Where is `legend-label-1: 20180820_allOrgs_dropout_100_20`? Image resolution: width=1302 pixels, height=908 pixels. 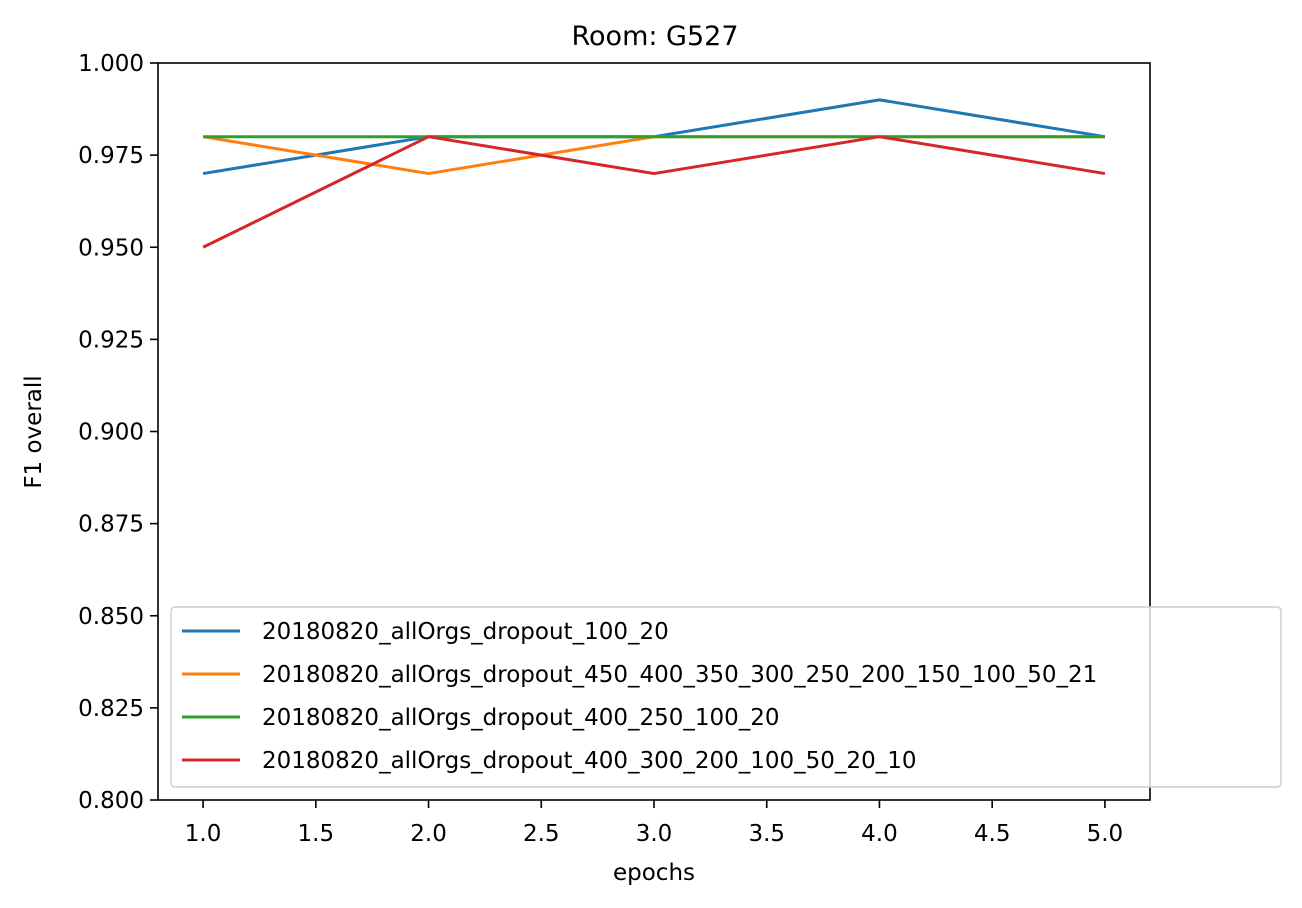 legend-label-1: 20180820_allOrgs_dropout_100_20 is located at coordinates (465, 632).